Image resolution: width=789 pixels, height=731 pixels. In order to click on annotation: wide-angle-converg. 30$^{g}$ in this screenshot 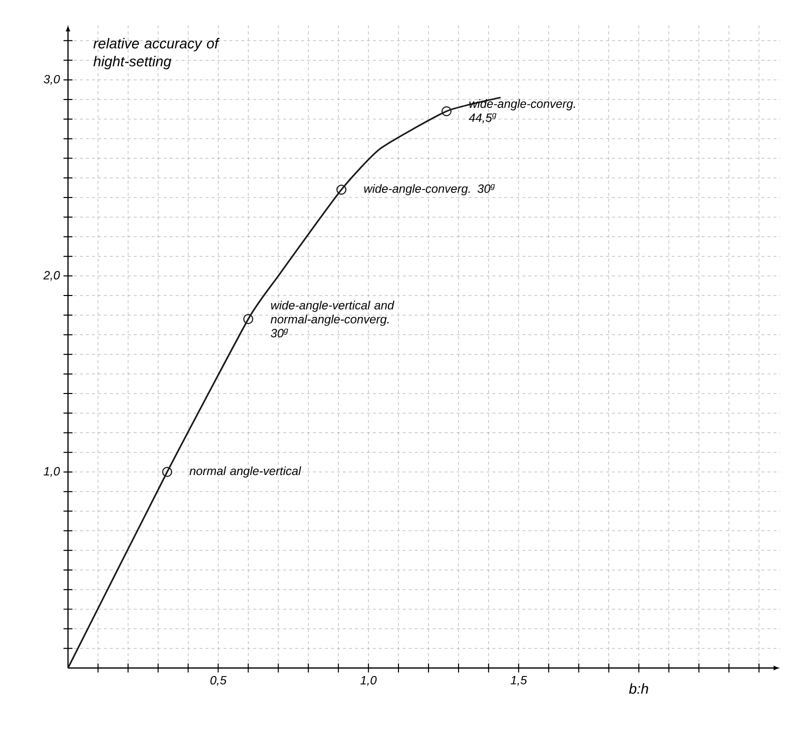, I will do `click(429, 190)`.